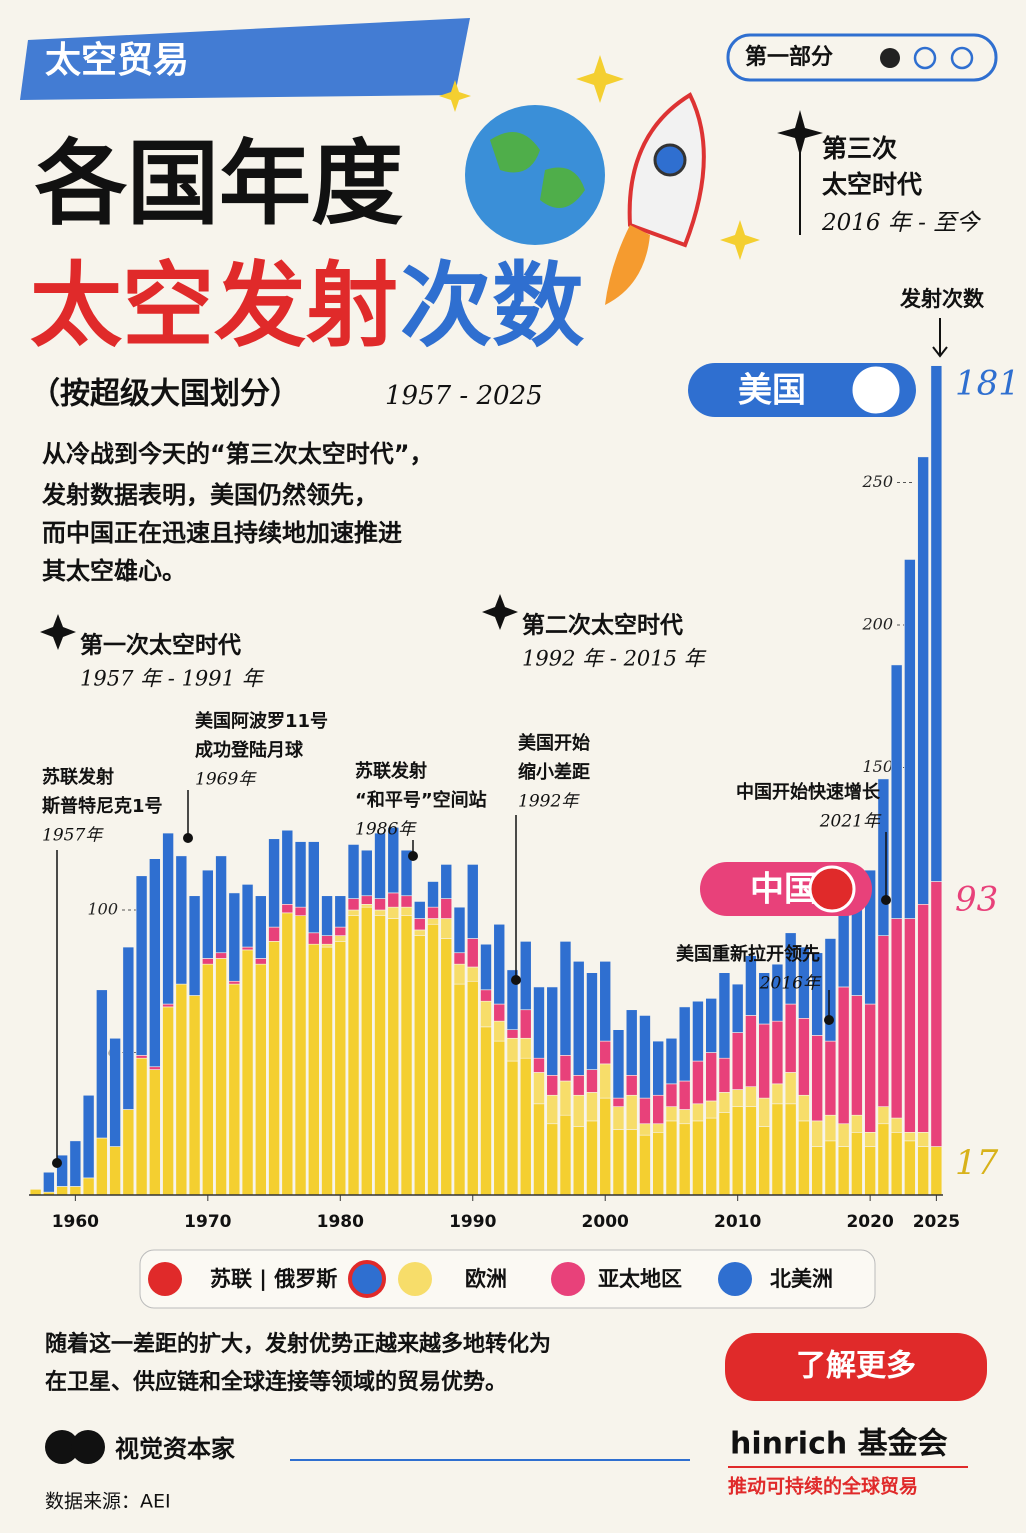 The width and height of the screenshot is (1026, 1533). What do you see at coordinates (808, 792) in the screenshot?
I see `annotation: 中国开始快速增长` at bounding box center [808, 792].